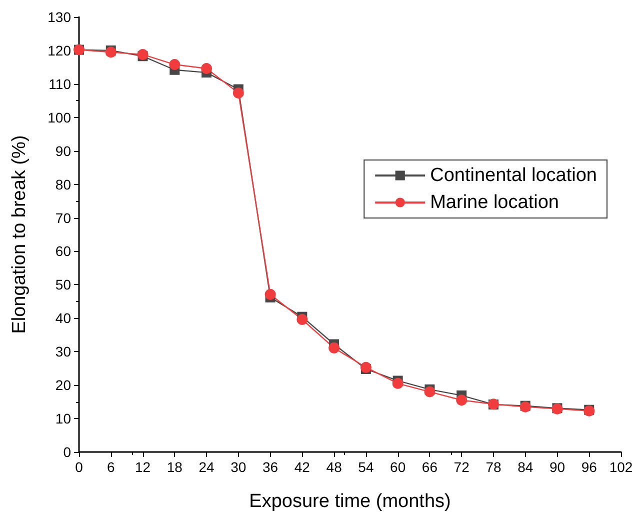 The height and width of the screenshot is (521, 637). I want to click on legend-label: Continental location, so click(513, 175).